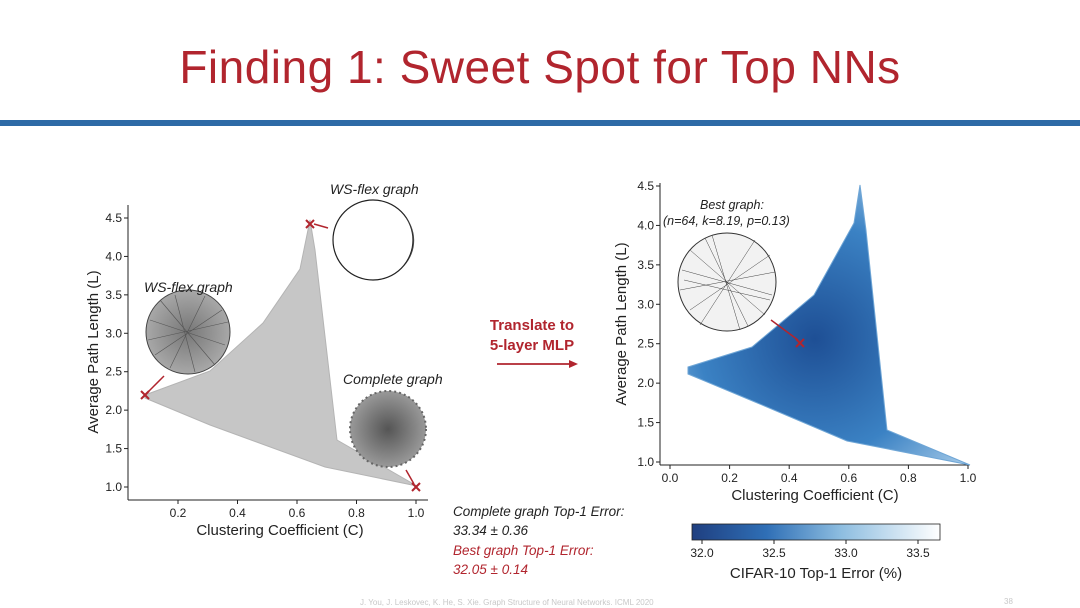  What do you see at coordinates (416, 513) in the screenshot?
I see `left-x-tick-label-4: 1.0` at bounding box center [416, 513].